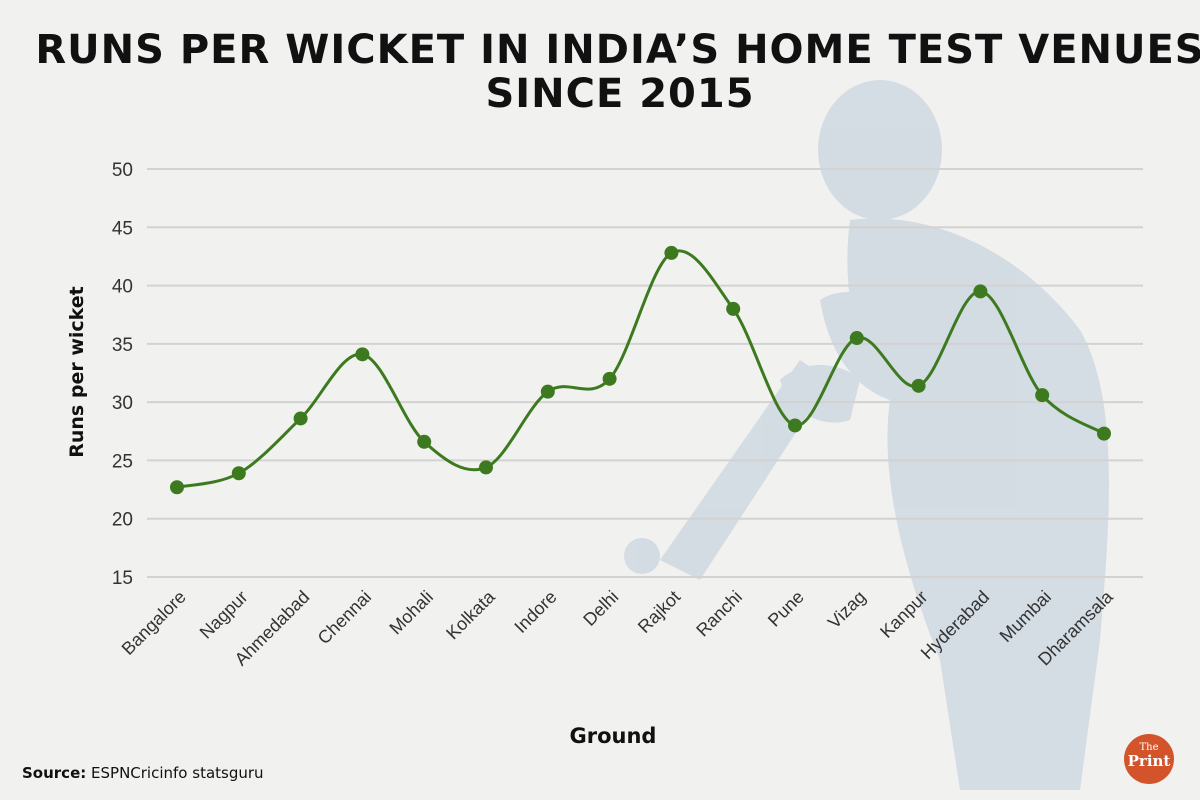 The image size is (1200, 800). Describe the element at coordinates (177, 773) in the screenshot. I see `source-text: ESPNCricinfo statsguru` at that location.